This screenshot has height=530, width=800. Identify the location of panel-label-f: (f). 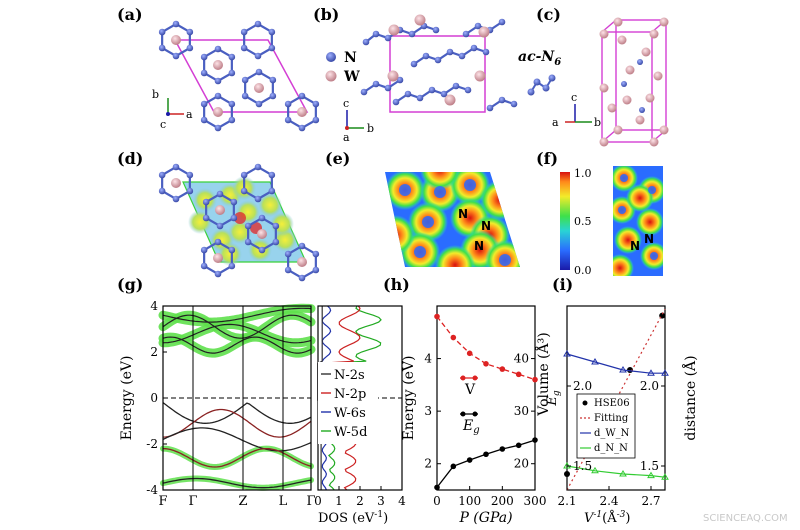
(547, 158).